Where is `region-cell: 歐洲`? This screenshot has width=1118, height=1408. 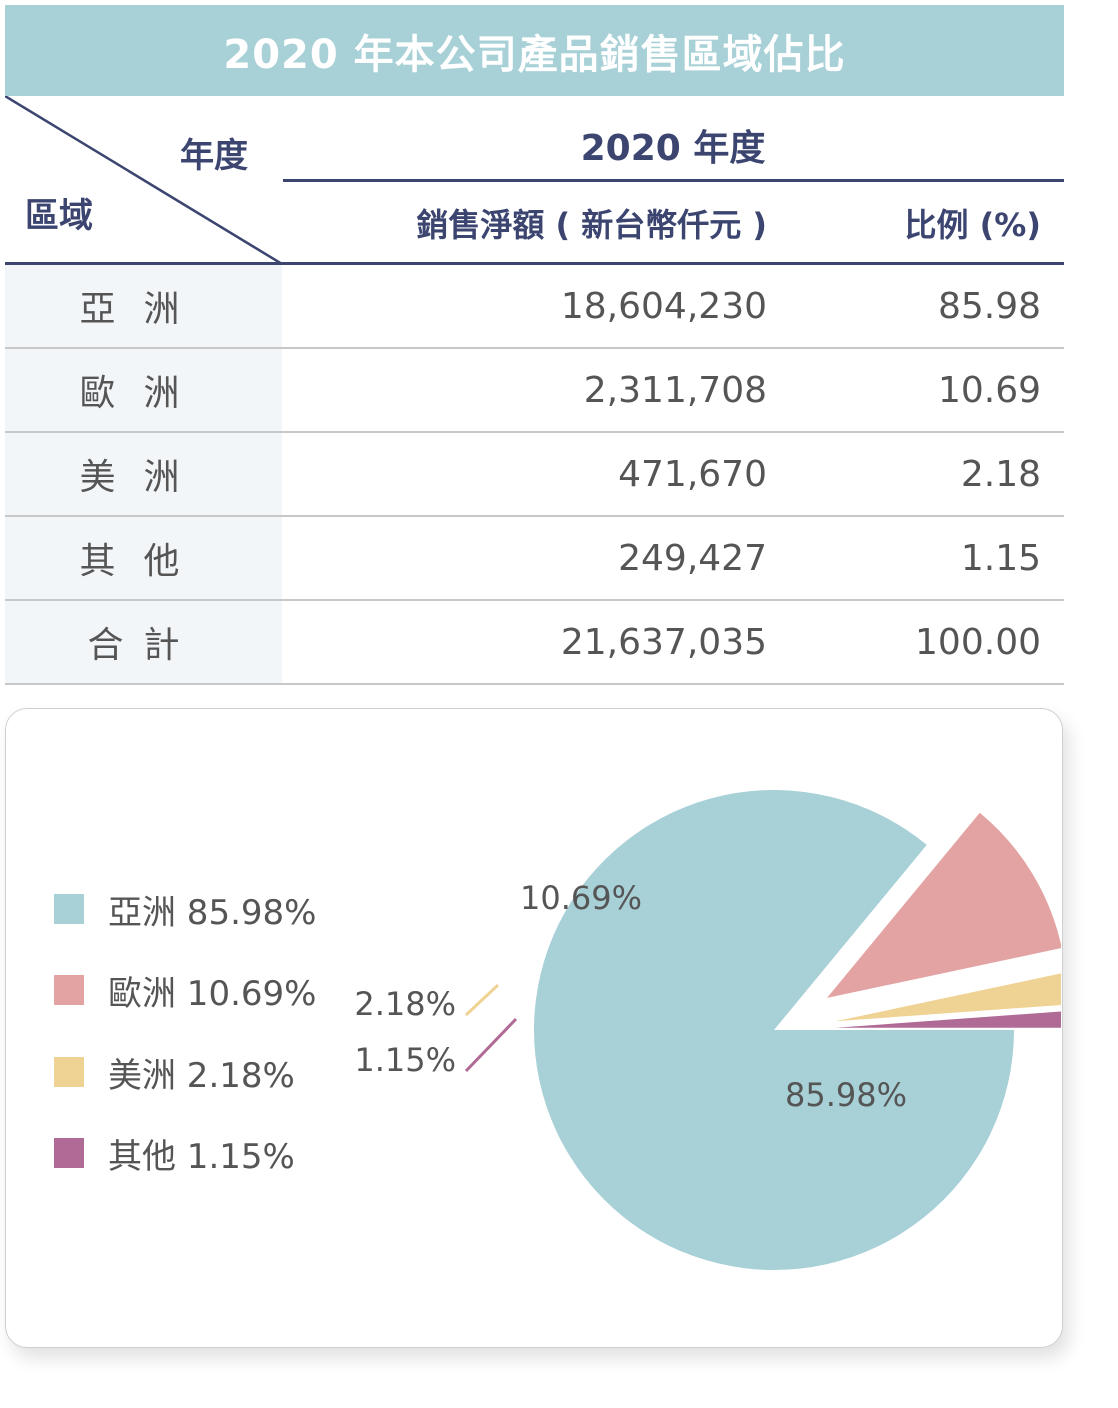 region-cell: 歐洲 is located at coordinates (143, 390).